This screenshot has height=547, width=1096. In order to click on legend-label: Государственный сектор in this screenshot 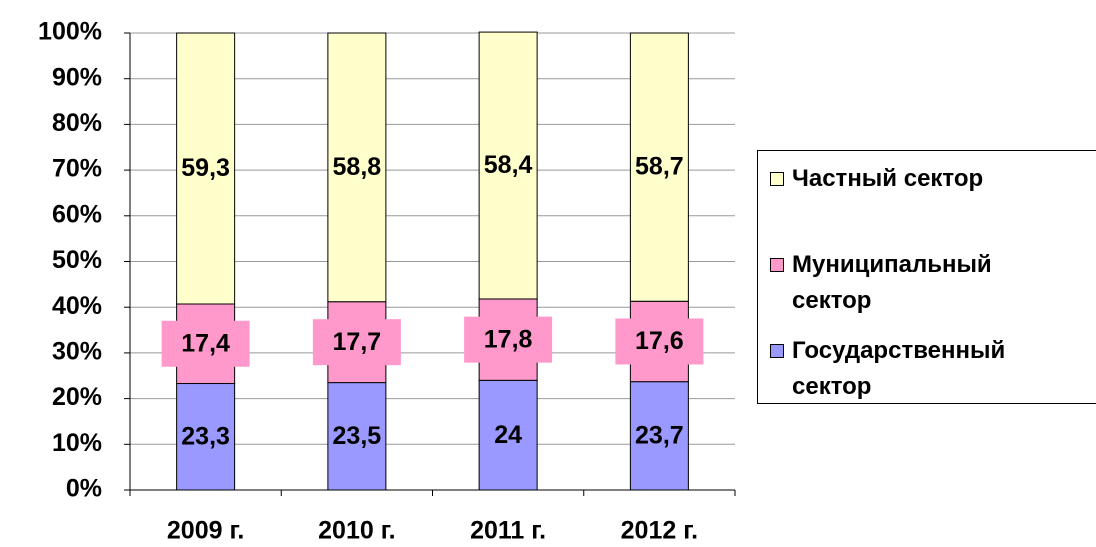, I will do `click(899, 368)`.